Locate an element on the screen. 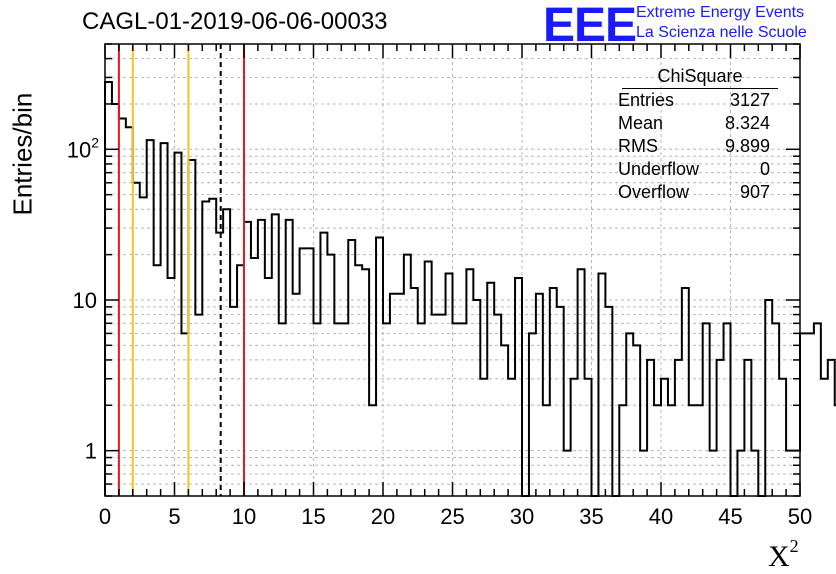 This screenshot has width=836, height=574. y-axis-label: Entries/bin is located at coordinates (22, 154).